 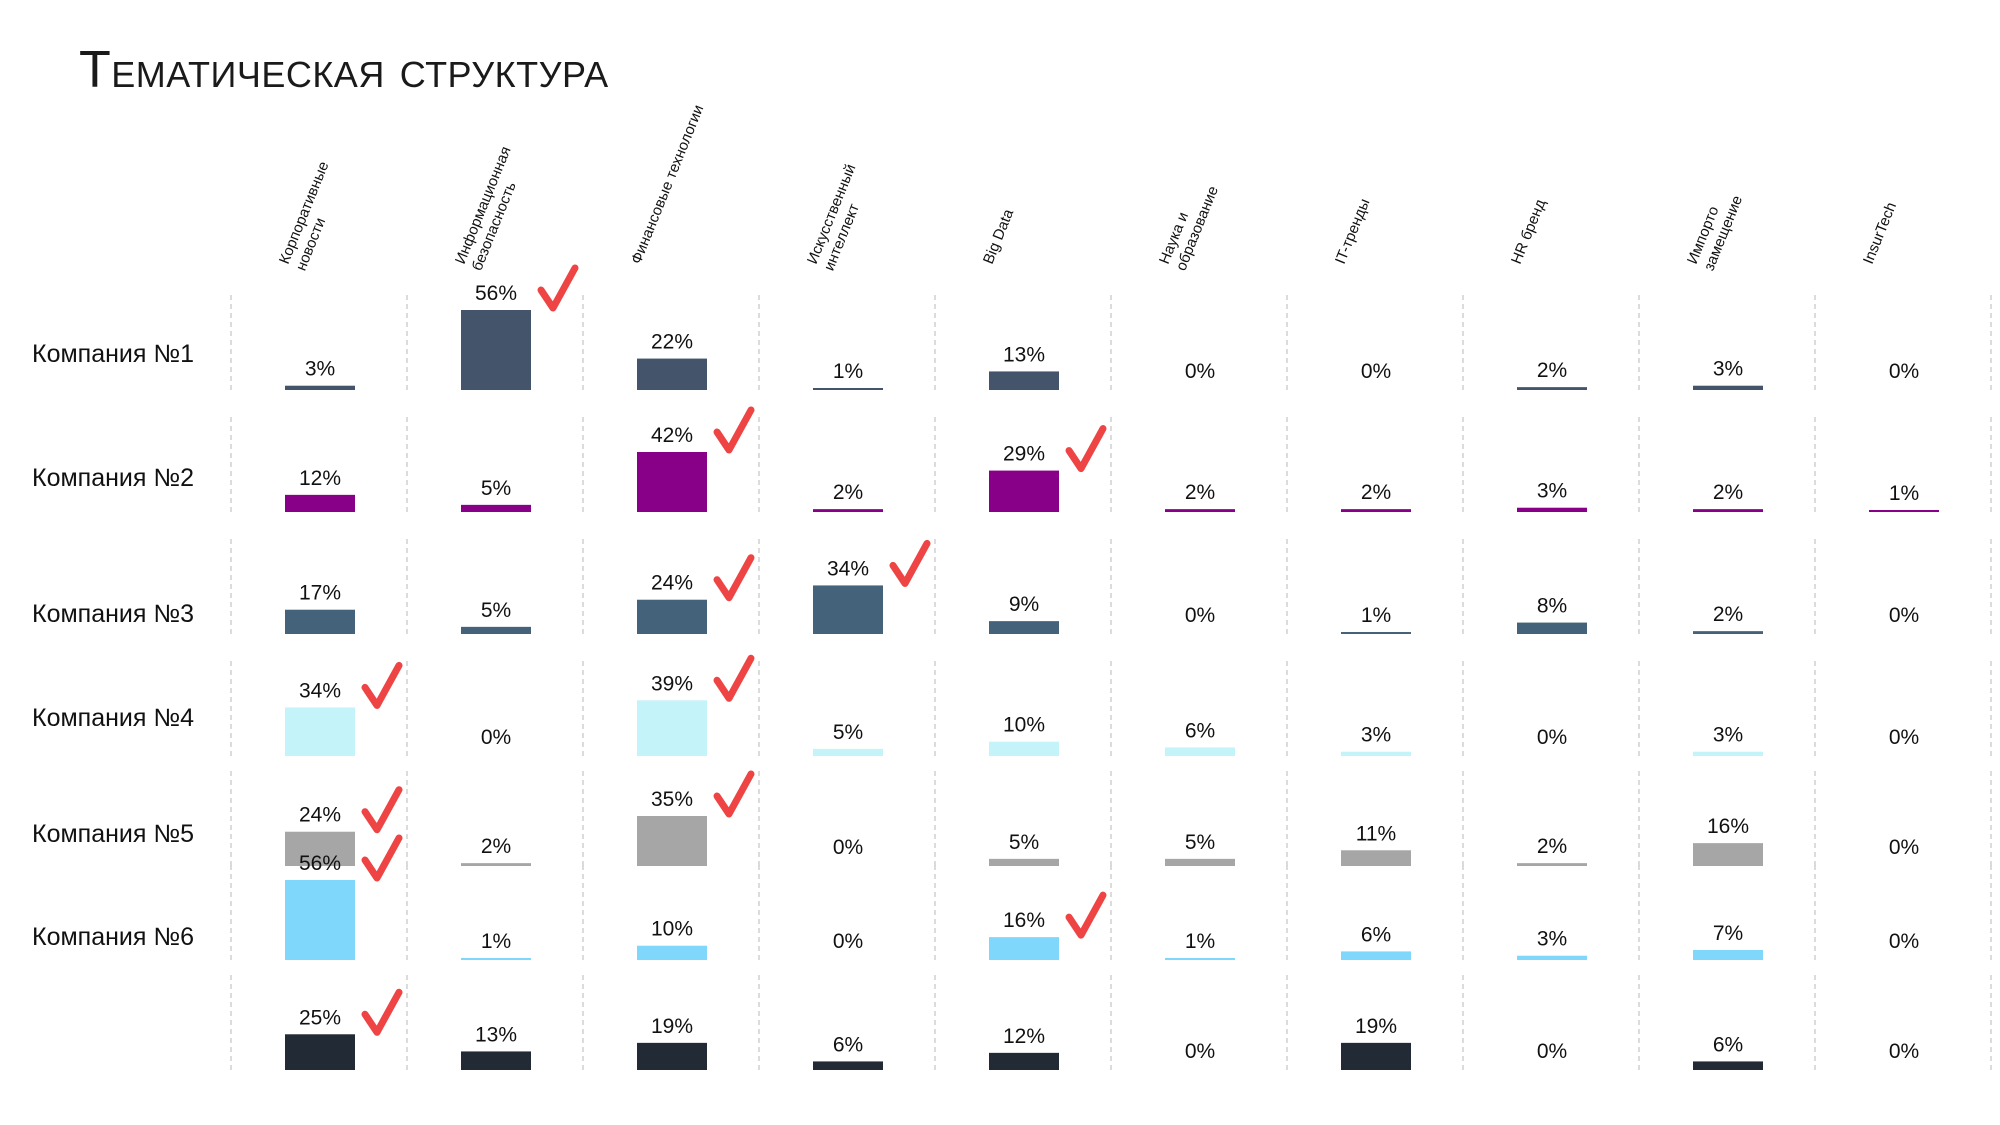 What do you see at coordinates (312, 216) in the screenshot?
I see `column-header: Корпоративныеновости` at bounding box center [312, 216].